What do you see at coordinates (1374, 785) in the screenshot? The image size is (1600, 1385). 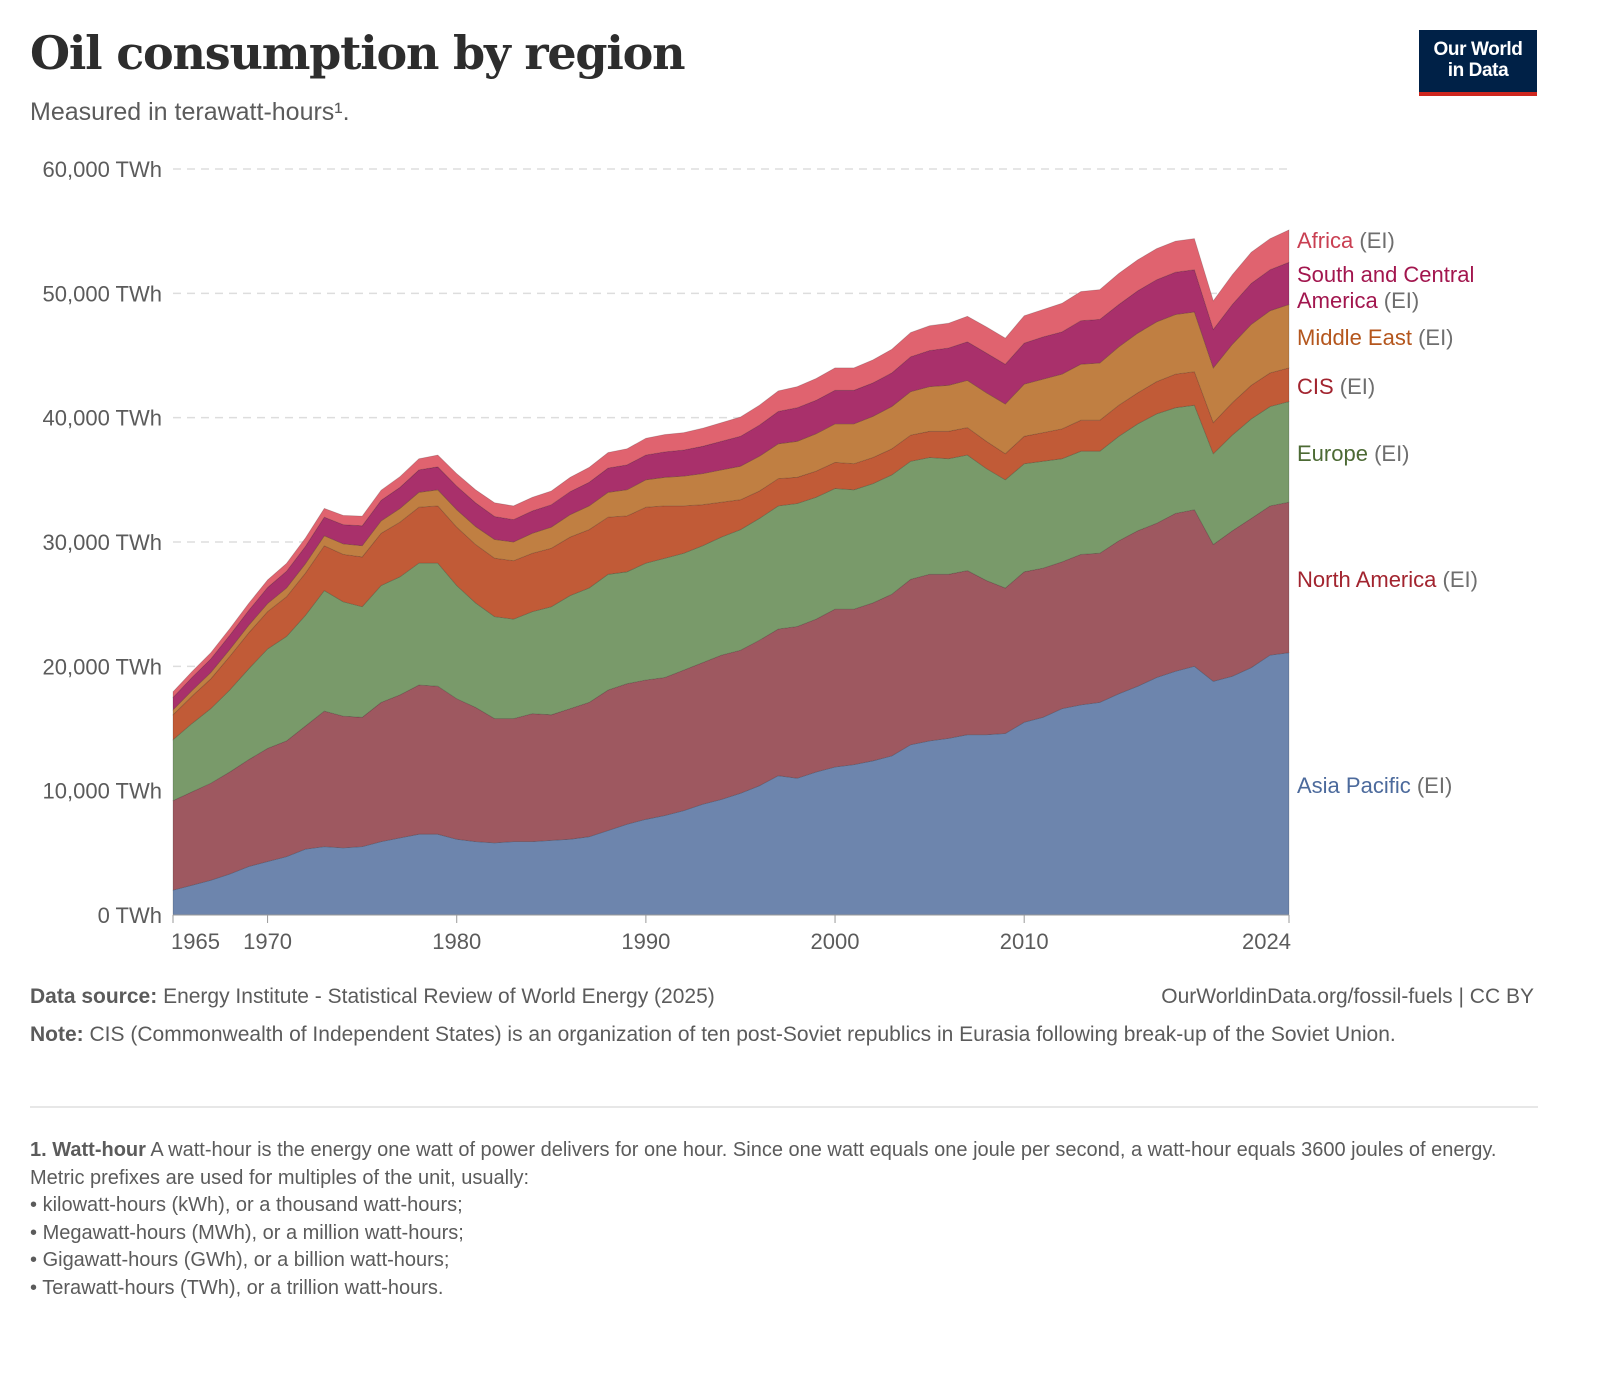 I see `series-label-asia-pacific: Asia Pacific (EI)` at bounding box center [1374, 785].